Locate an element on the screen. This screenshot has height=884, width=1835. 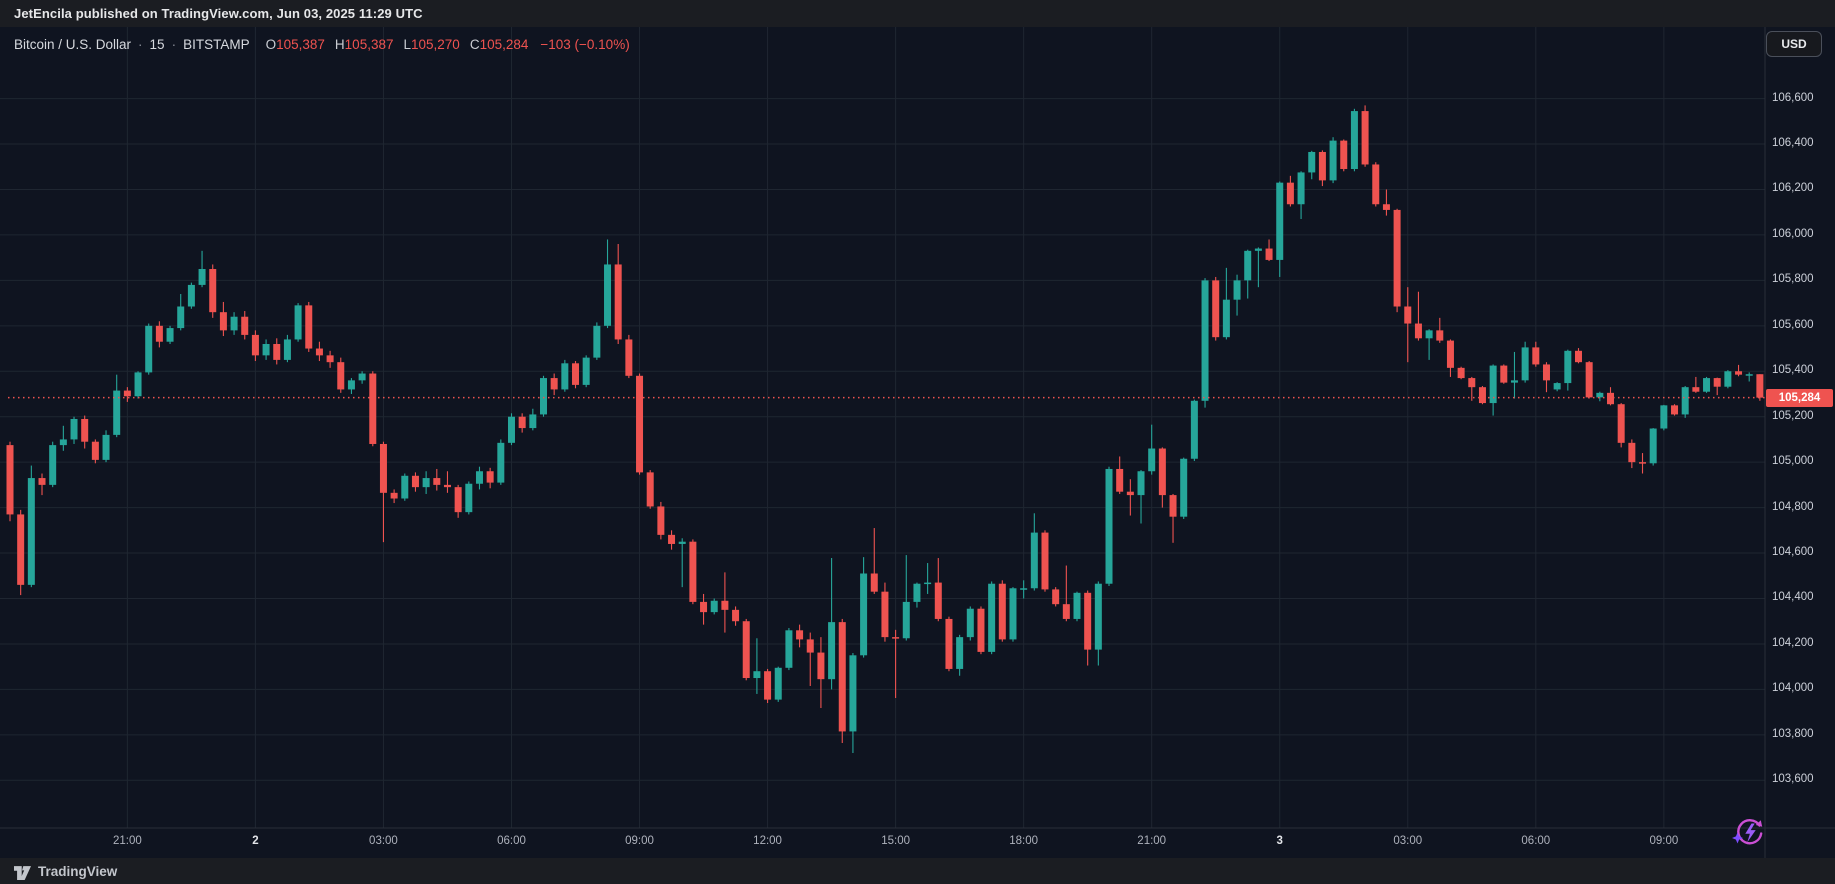
tradingview-logo-icon is located at coordinates (22, 871).